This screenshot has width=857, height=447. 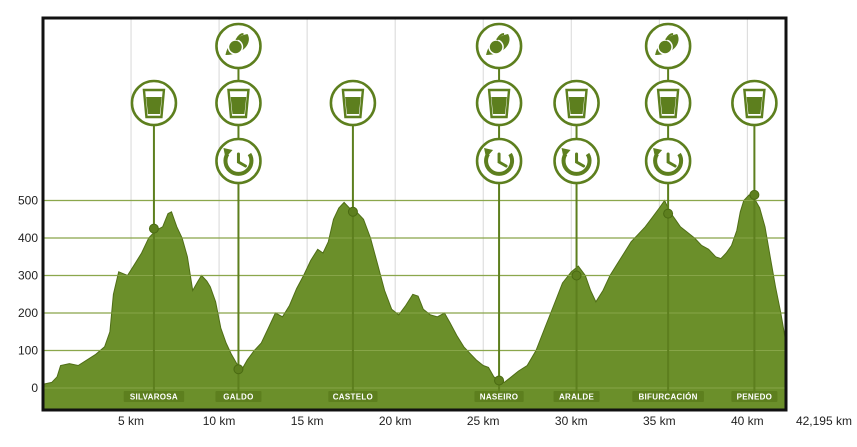 I want to click on waypoint-bifurcación: BIFURCACIÓN, so click(x=668, y=212).